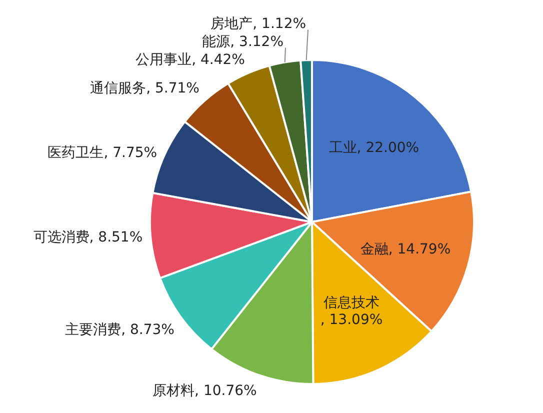  Describe the element at coordinates (342, 148) in the screenshot. I see `slice-label: 工业` at that location.